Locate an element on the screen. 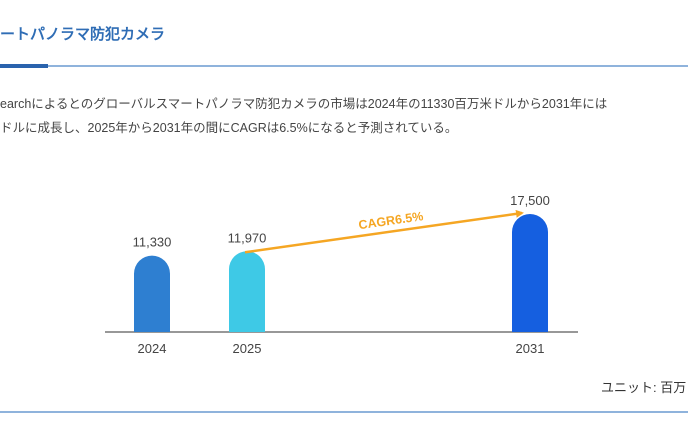 Image resolution: width=688 pixels, height=424 pixels. x-tick-2024: 2024 is located at coordinates (152, 348).